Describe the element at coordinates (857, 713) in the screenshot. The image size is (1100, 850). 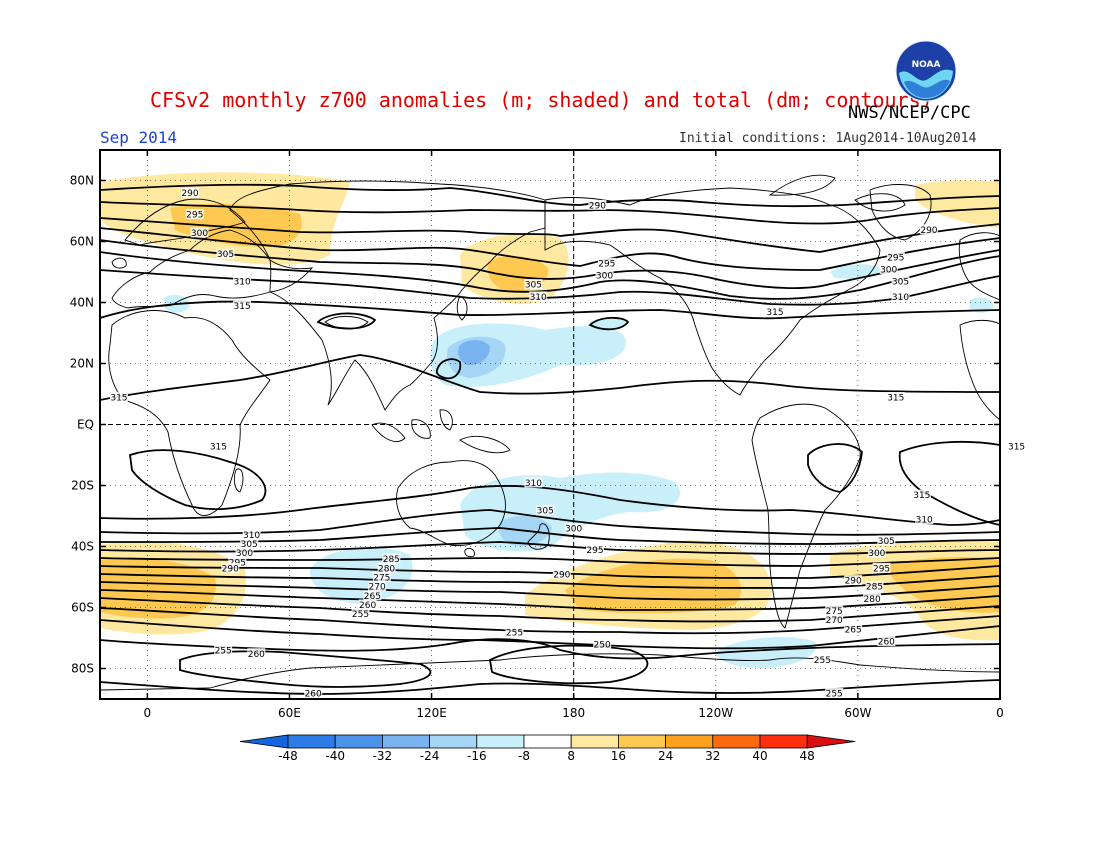
I see `longitude-label: 60W` at that location.